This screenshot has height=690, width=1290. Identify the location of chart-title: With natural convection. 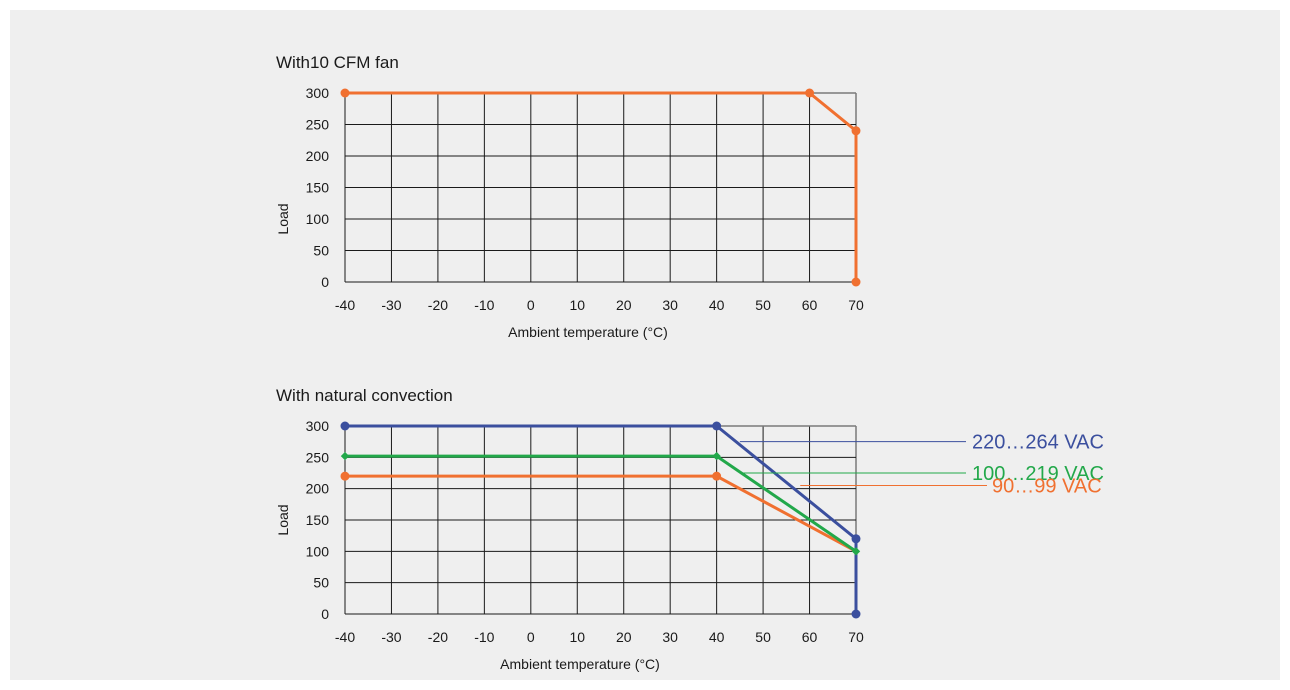
(364, 395).